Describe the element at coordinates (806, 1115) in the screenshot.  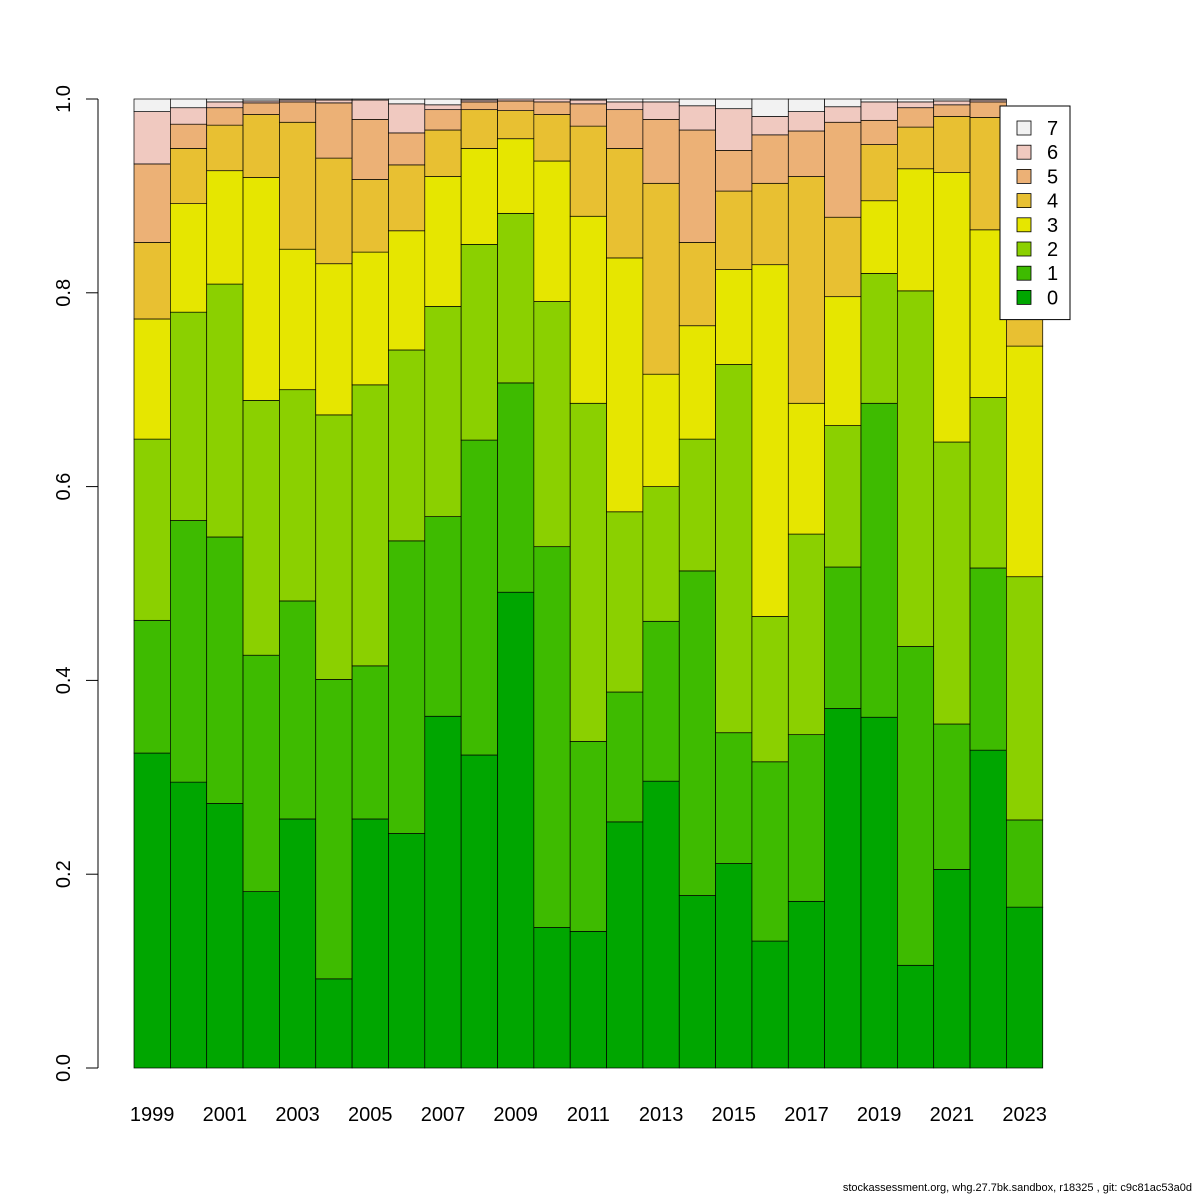
I see `x-tick-label: 2017` at that location.